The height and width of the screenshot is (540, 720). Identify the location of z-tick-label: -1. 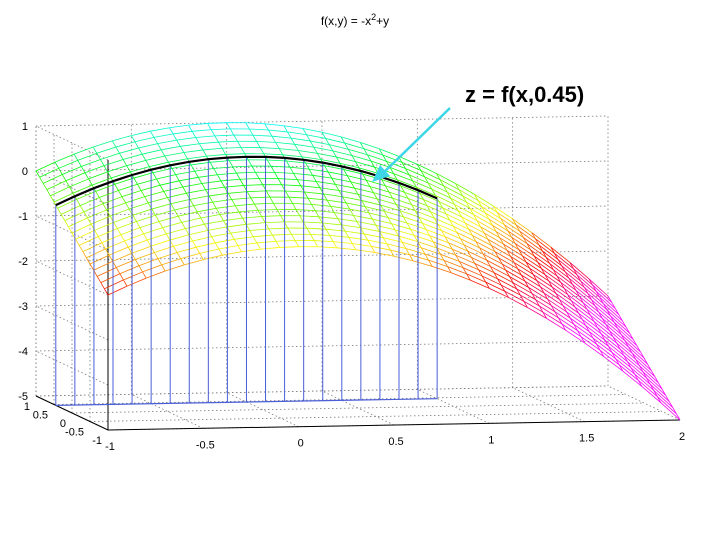
(23, 217).